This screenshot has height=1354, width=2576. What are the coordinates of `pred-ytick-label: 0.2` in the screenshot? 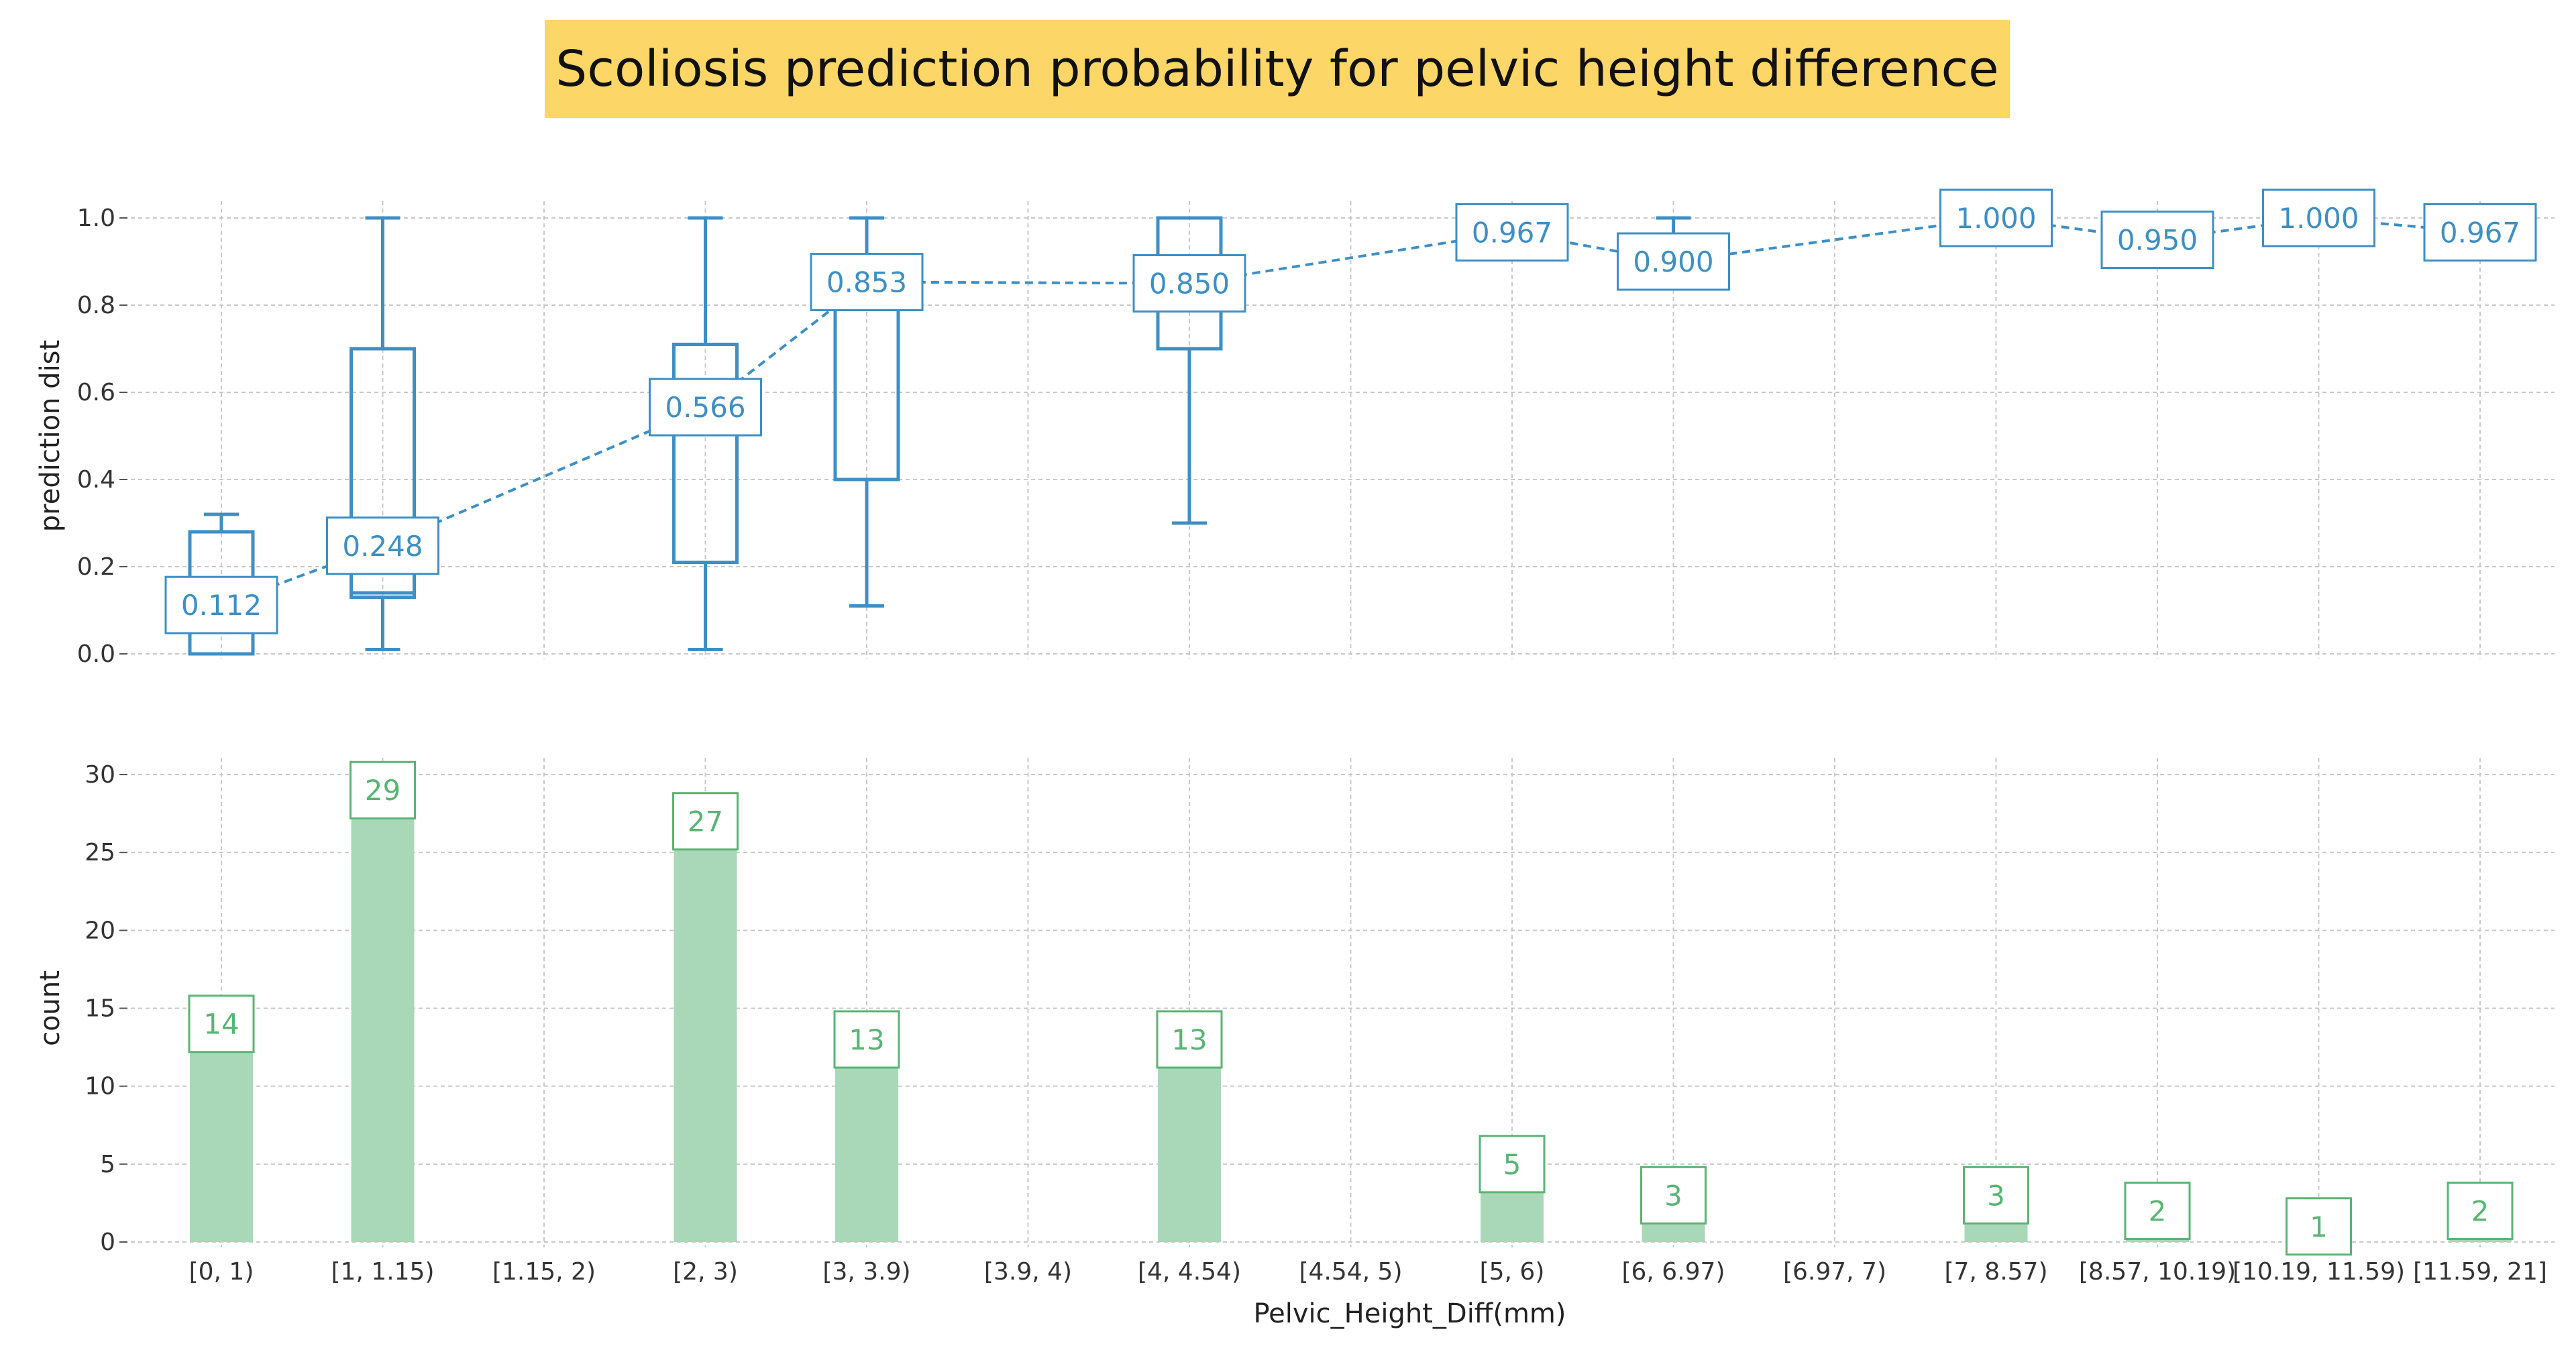 It's located at (96, 567).